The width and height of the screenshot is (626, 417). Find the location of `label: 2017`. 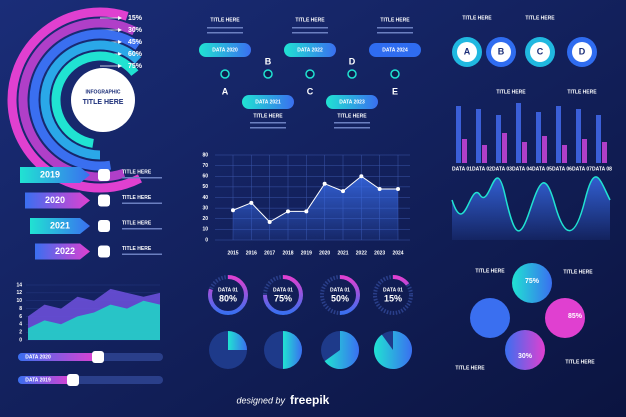

label: 2017 is located at coordinates (269, 253).